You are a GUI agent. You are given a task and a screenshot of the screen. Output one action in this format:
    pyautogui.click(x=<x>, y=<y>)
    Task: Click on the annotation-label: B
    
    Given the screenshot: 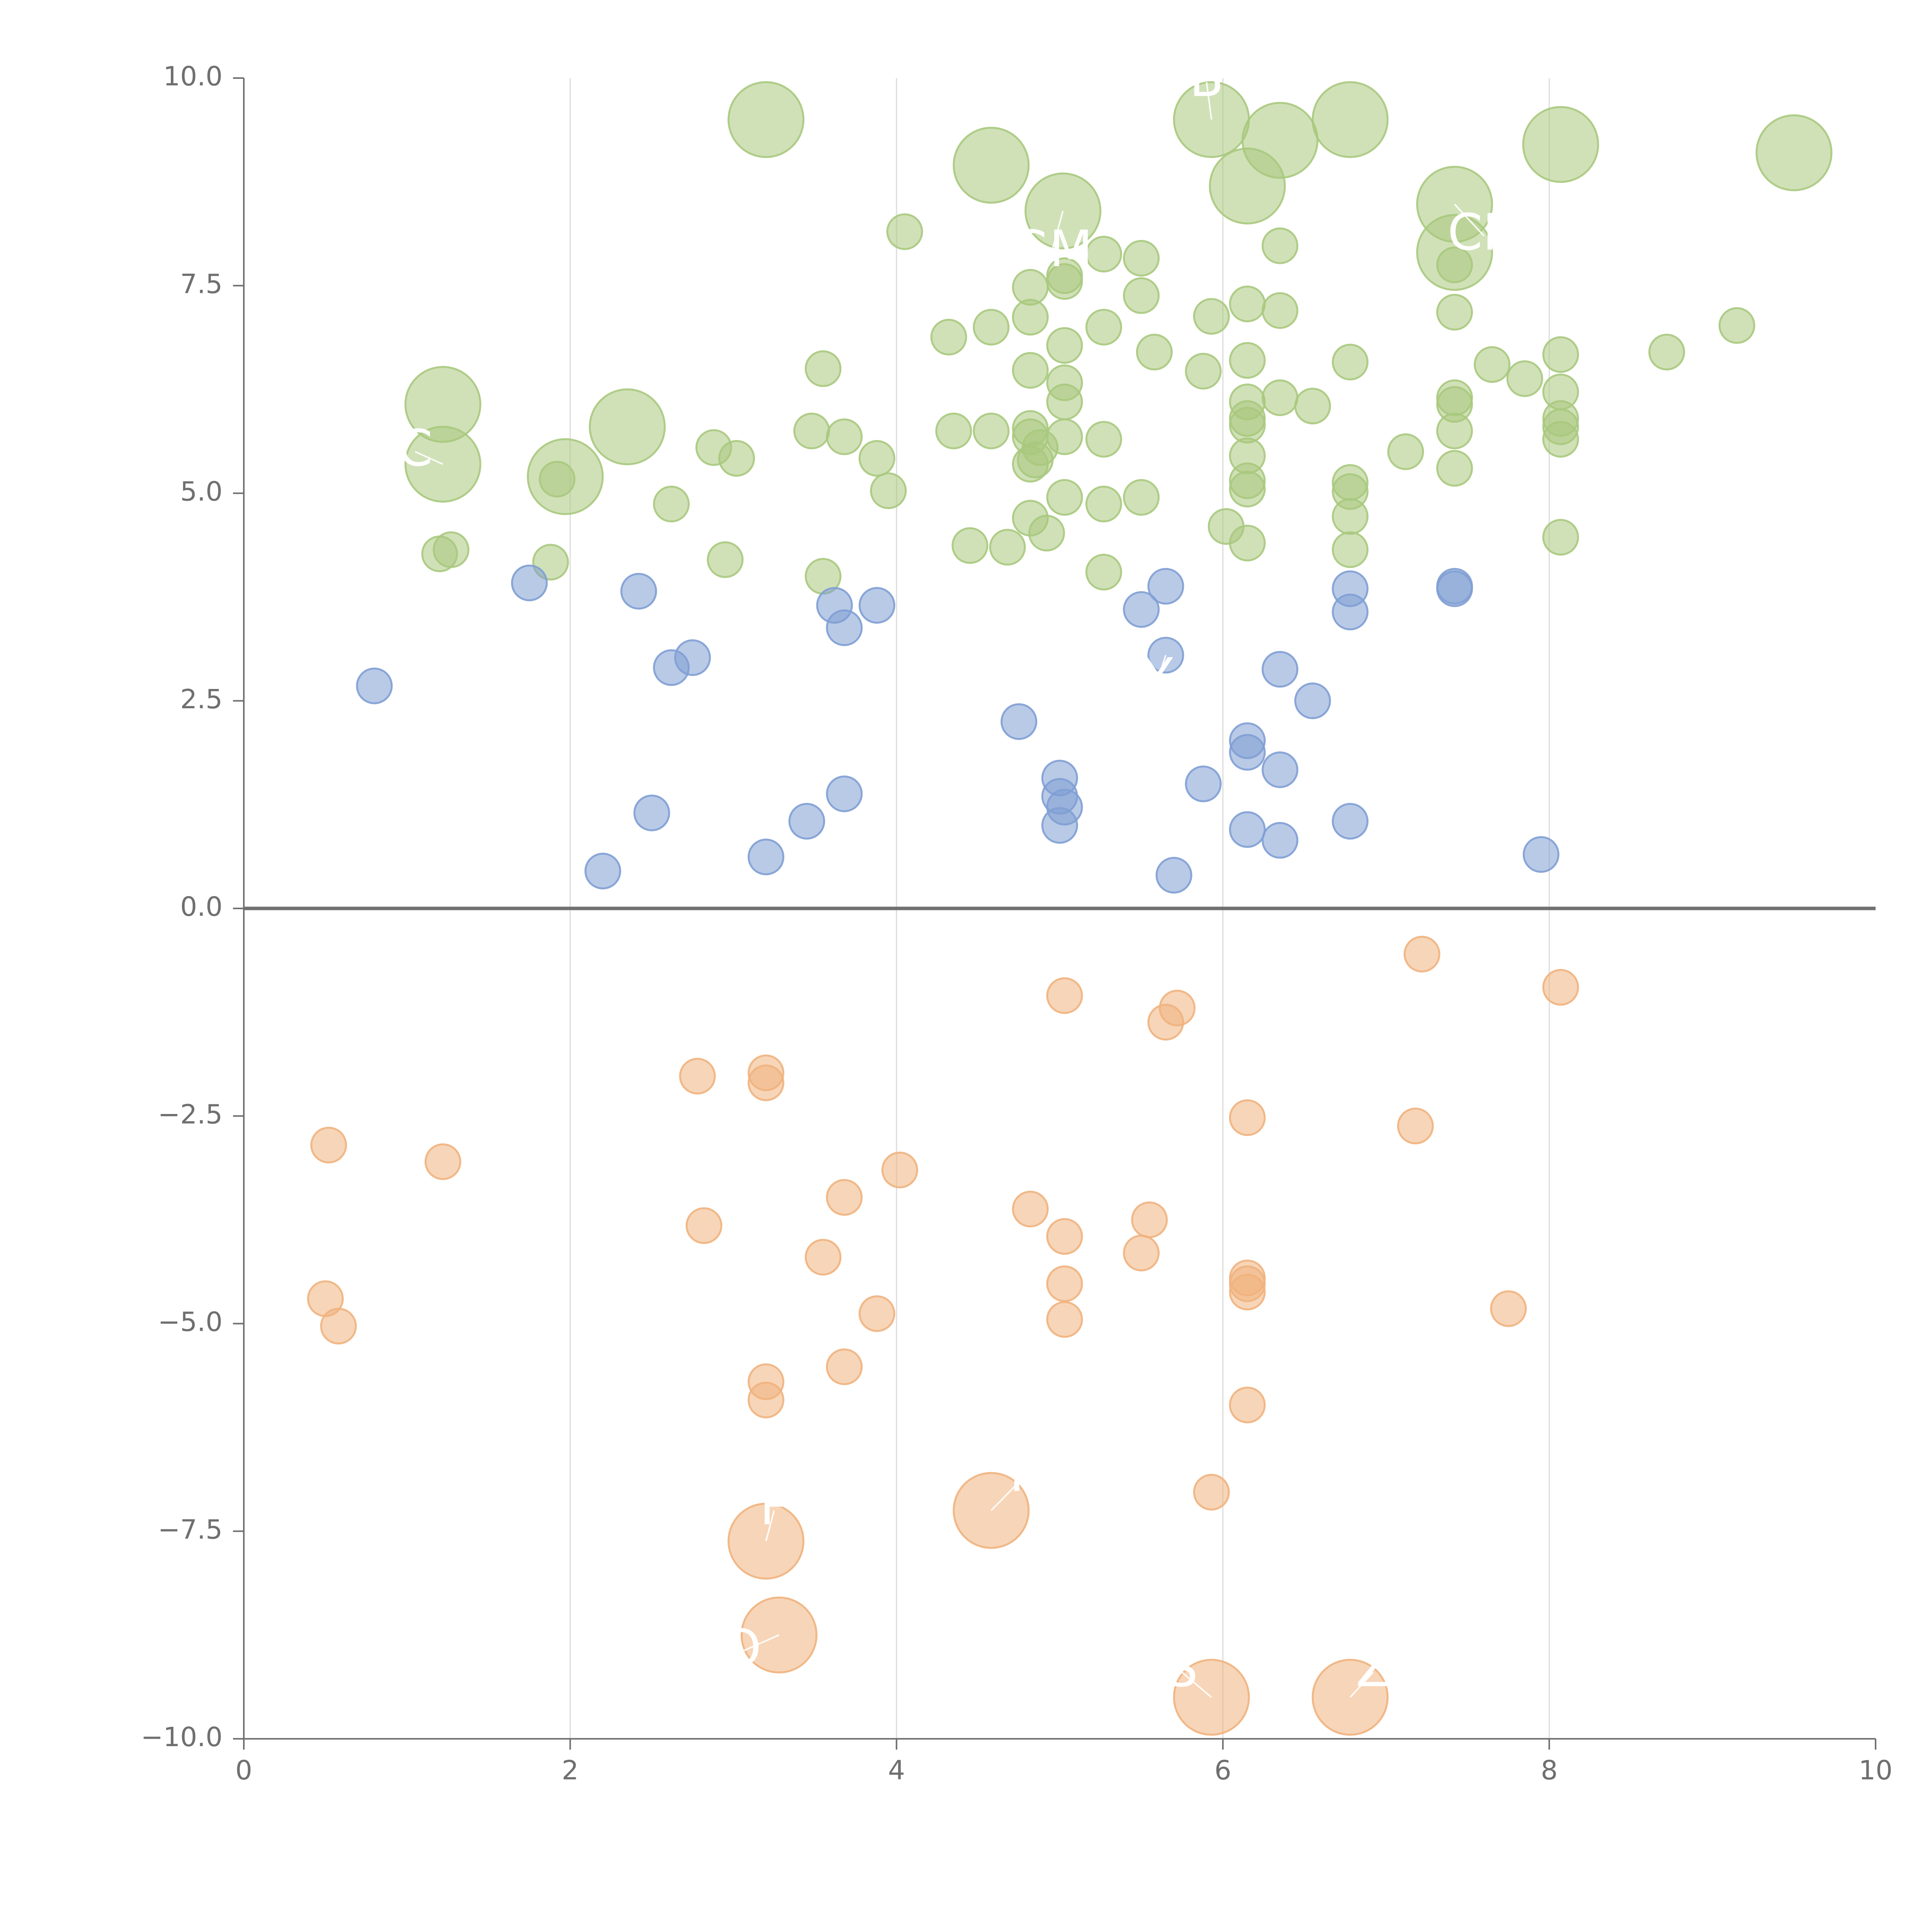 What is the action you would take?
    pyautogui.click(x=1206, y=78)
    